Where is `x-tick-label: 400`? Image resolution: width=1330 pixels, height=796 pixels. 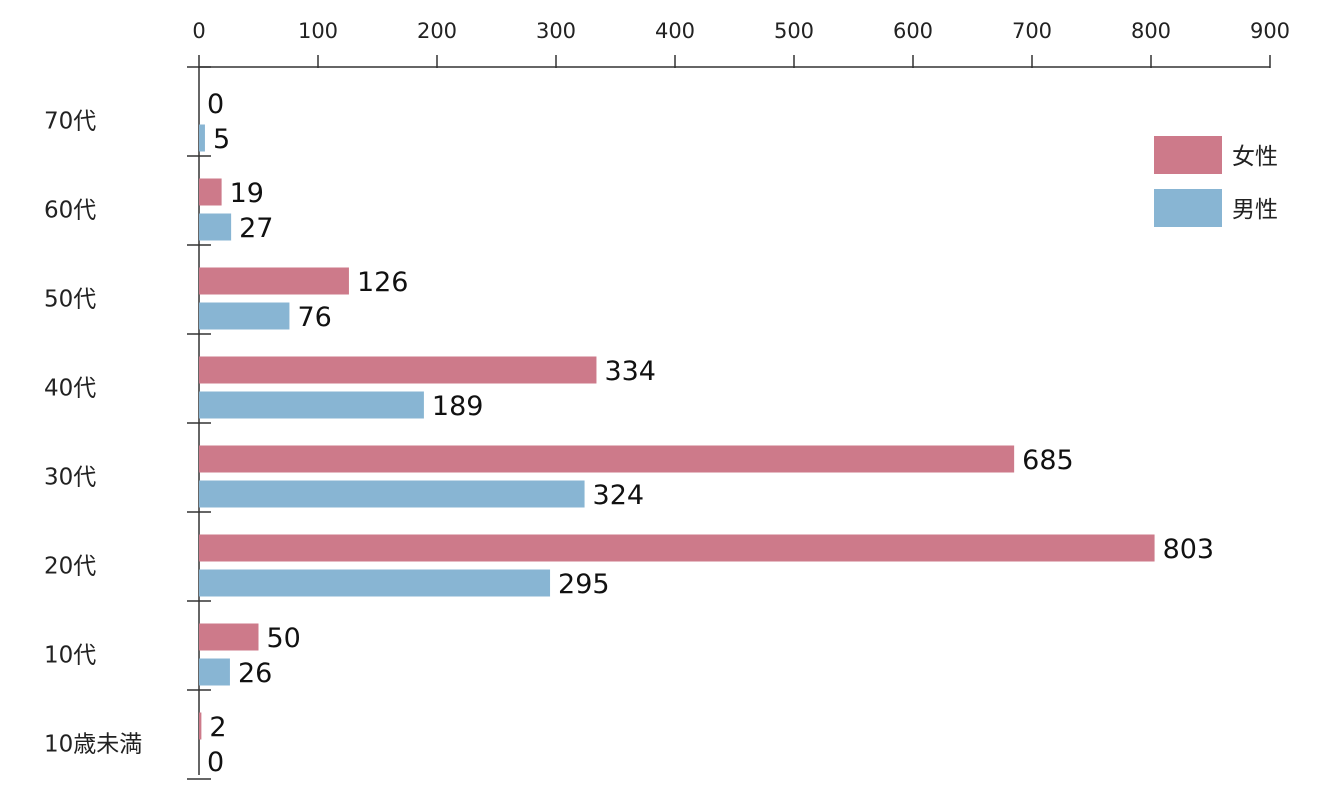 x-tick-label: 400 is located at coordinates (675, 31).